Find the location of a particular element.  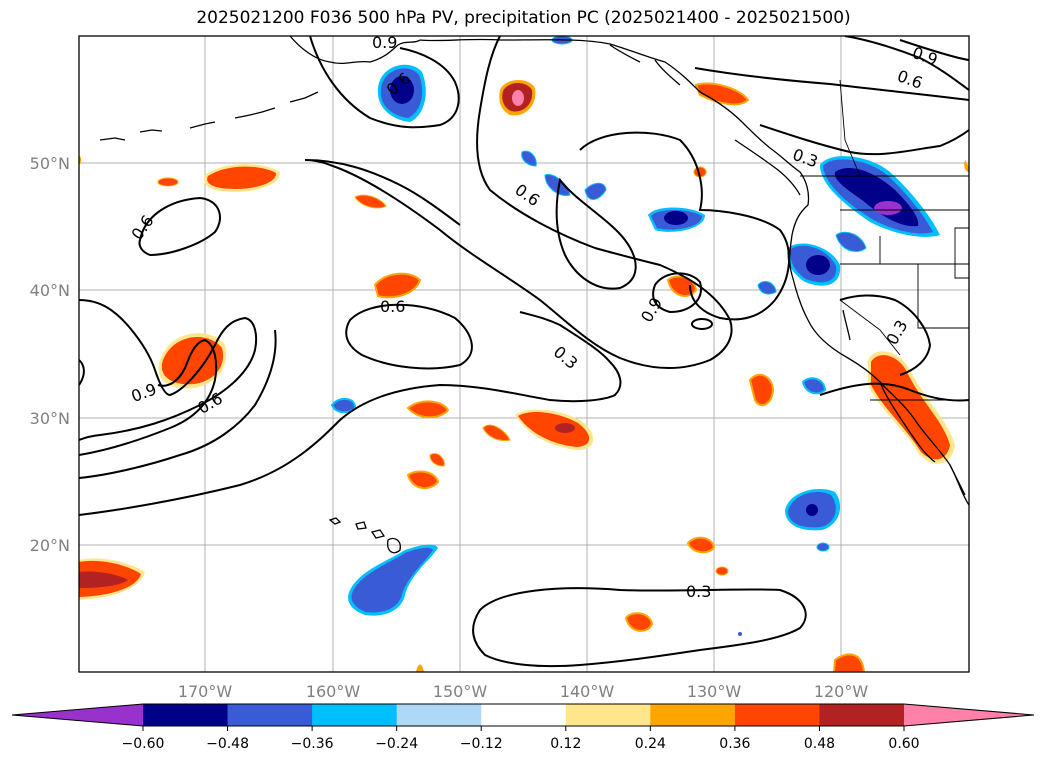

colorbar-tick-label: 0.12 is located at coordinates (565, 744).